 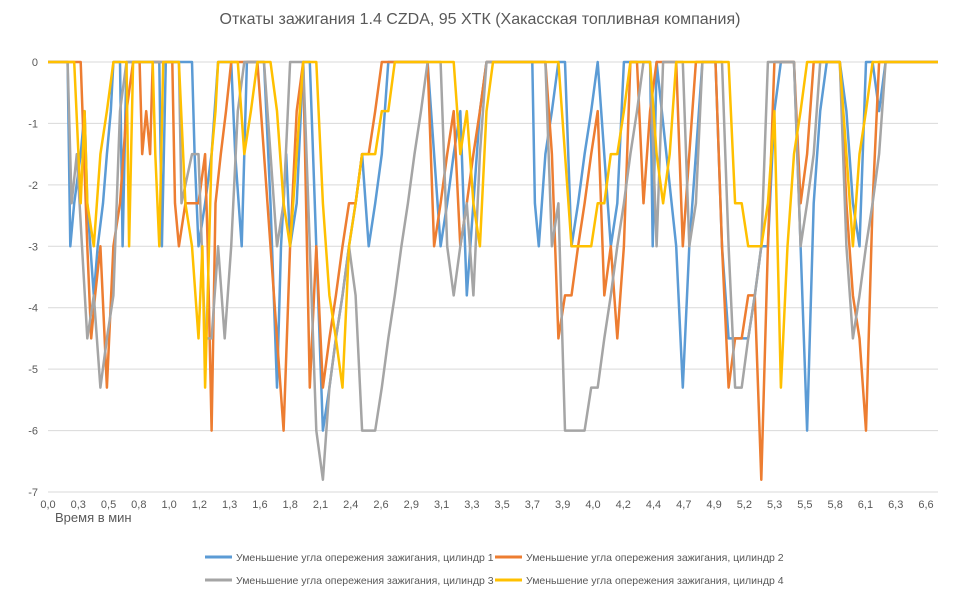 I want to click on x-tick-label: 1,0, so click(x=168, y=505).